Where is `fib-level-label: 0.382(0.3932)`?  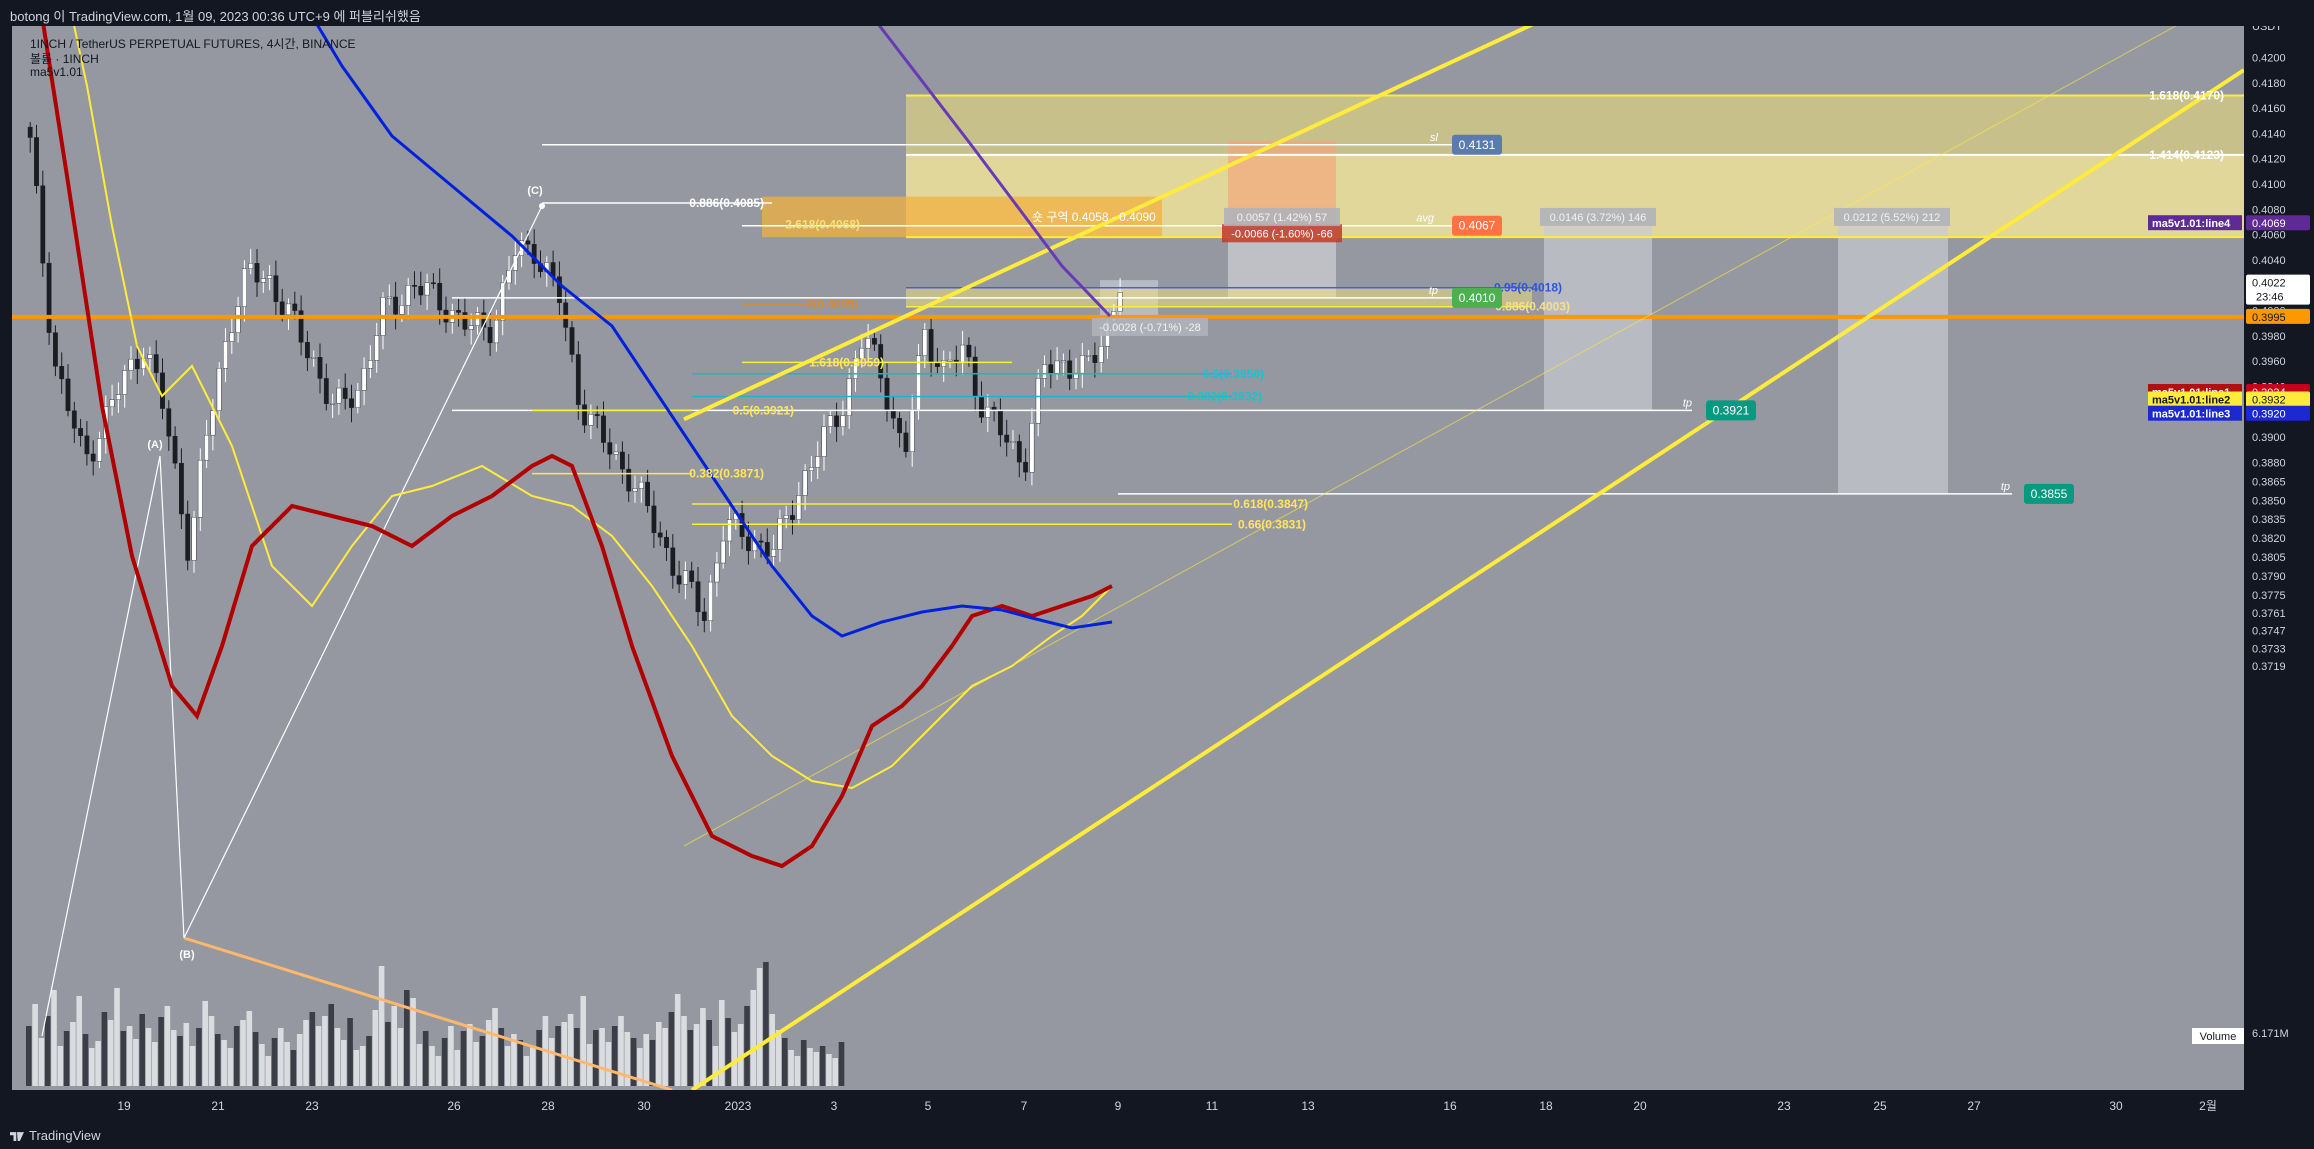 fib-level-label: 0.382(0.3932) is located at coordinates (1224, 397).